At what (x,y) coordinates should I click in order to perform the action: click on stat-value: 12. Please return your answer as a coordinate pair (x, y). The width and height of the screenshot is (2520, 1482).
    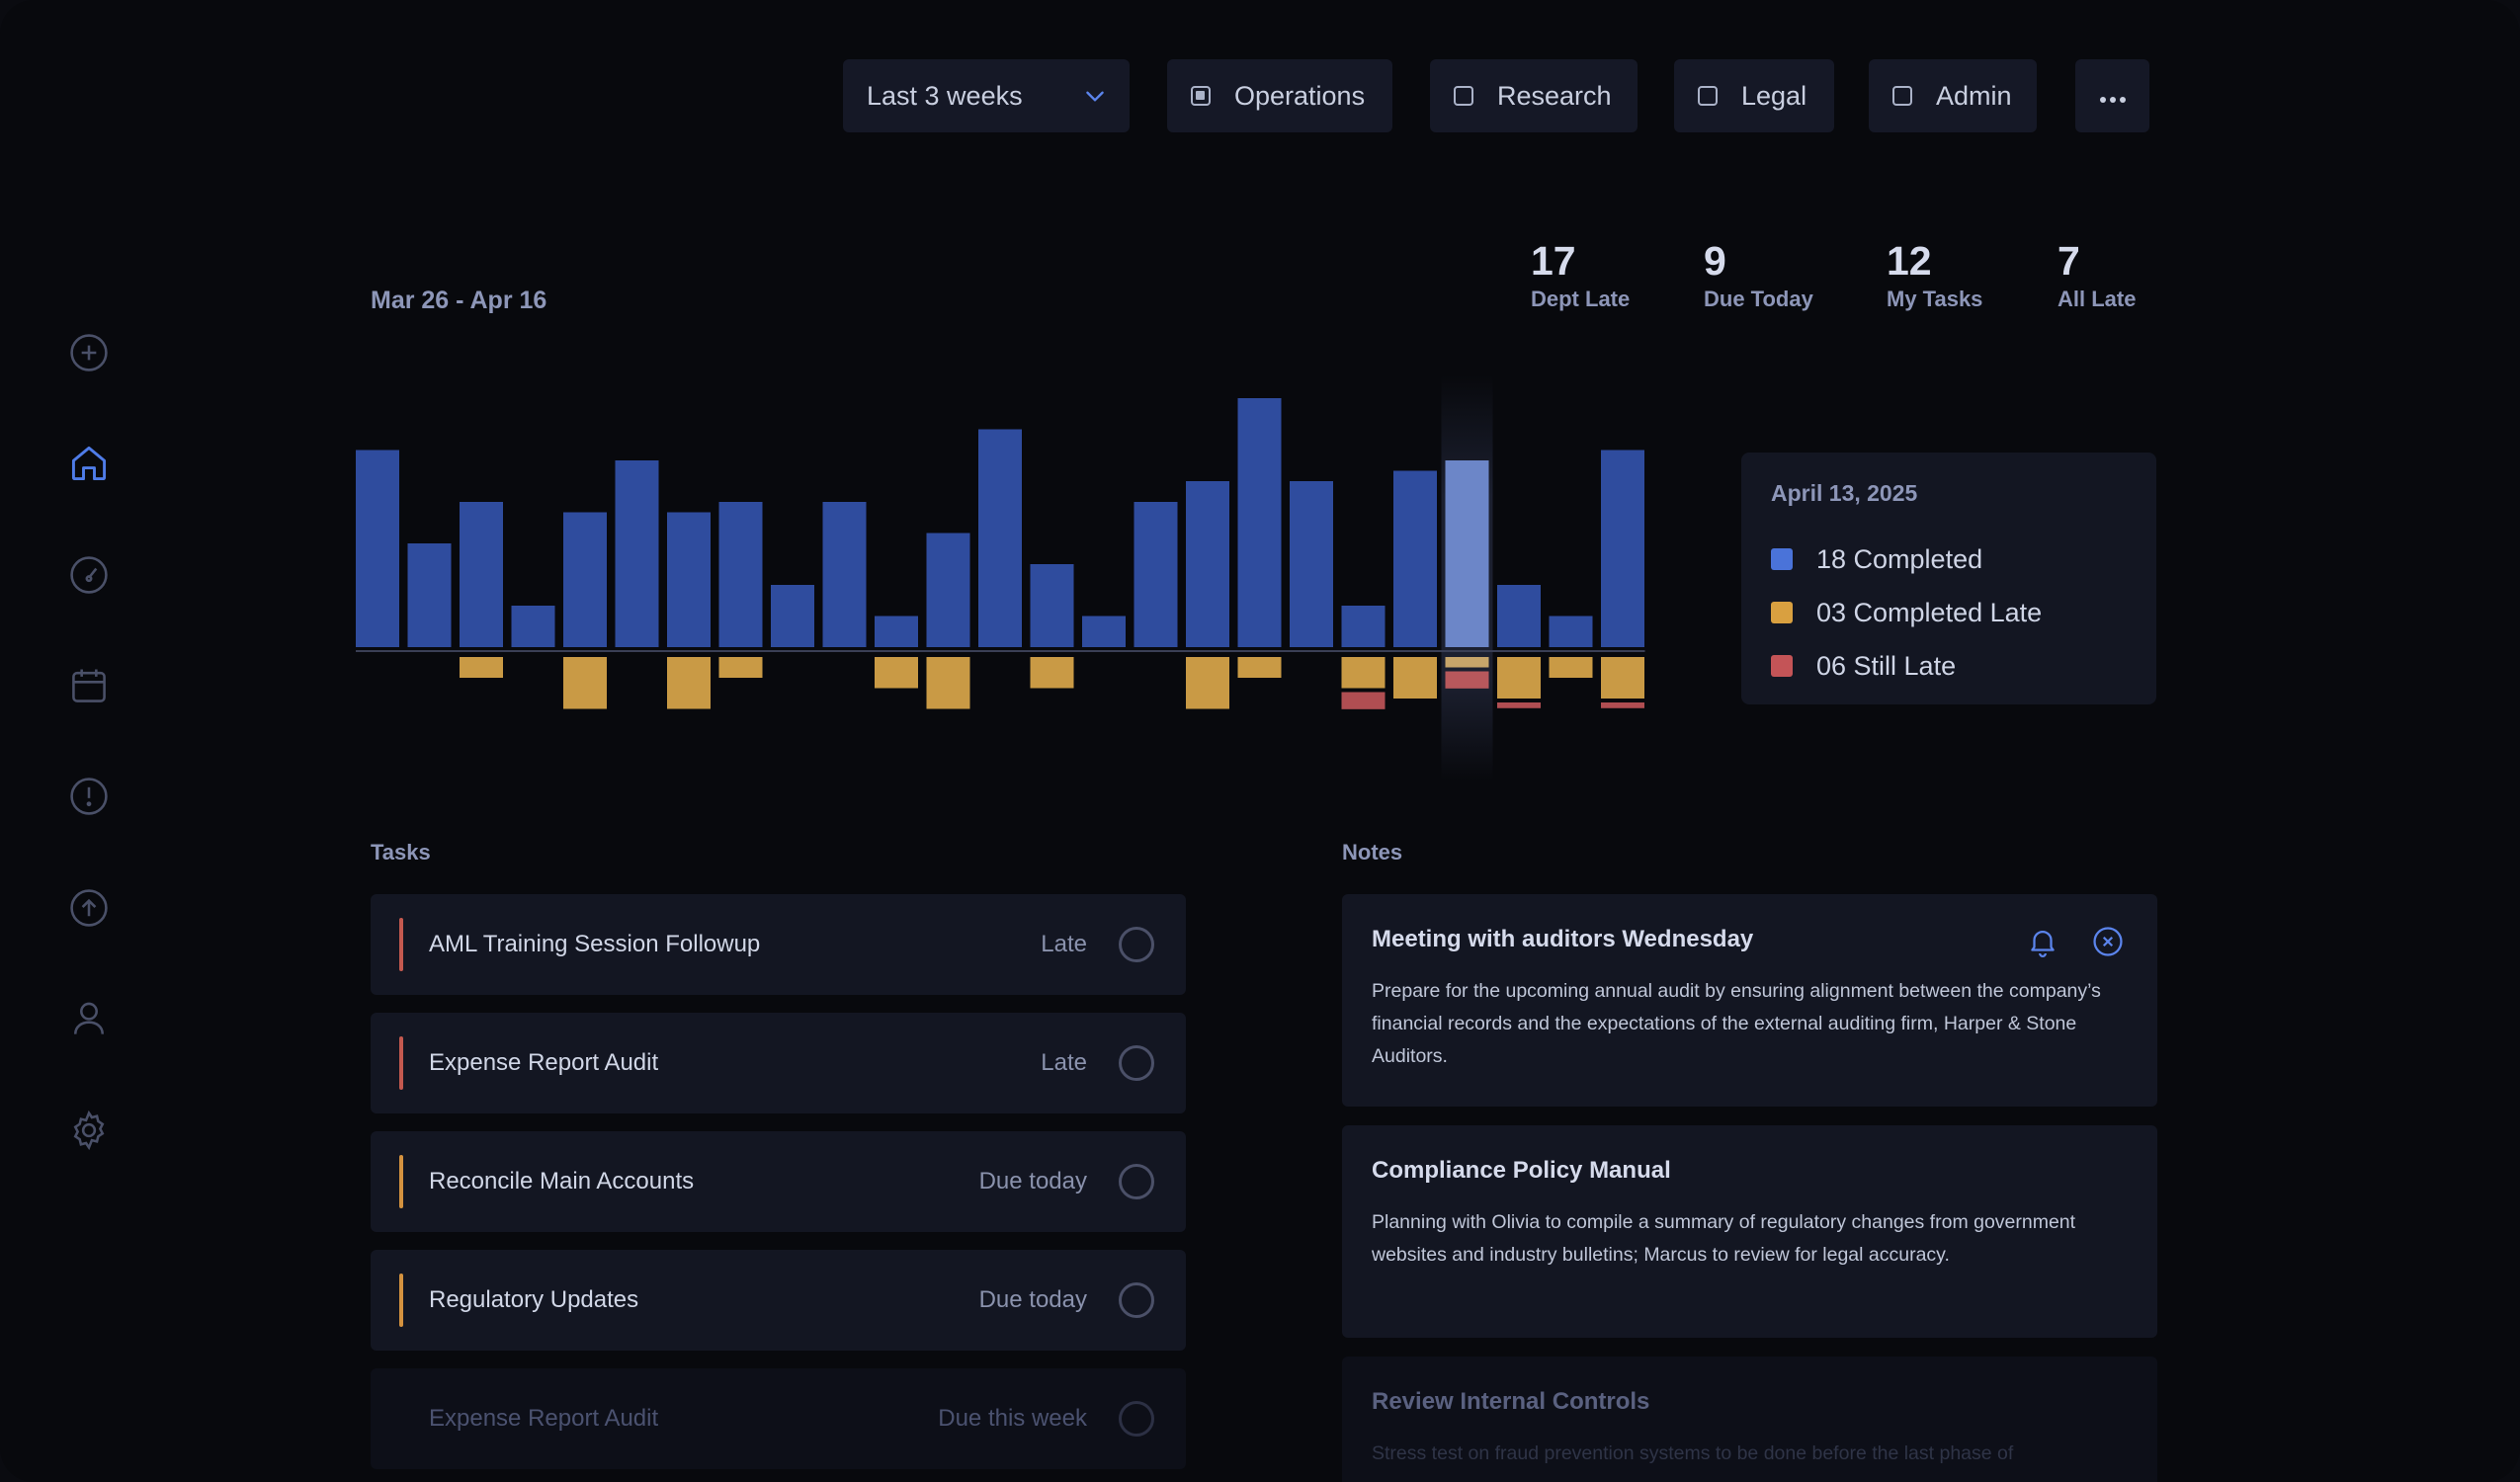
    Looking at the image, I should click on (1909, 261).